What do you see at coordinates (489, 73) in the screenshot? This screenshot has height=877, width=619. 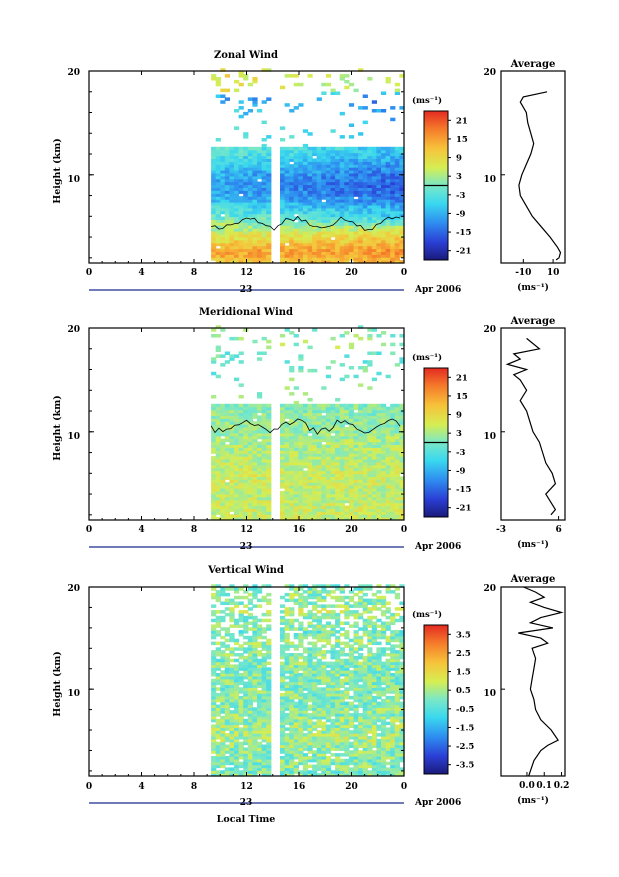 I see `profile-y-tick: 20` at bounding box center [489, 73].